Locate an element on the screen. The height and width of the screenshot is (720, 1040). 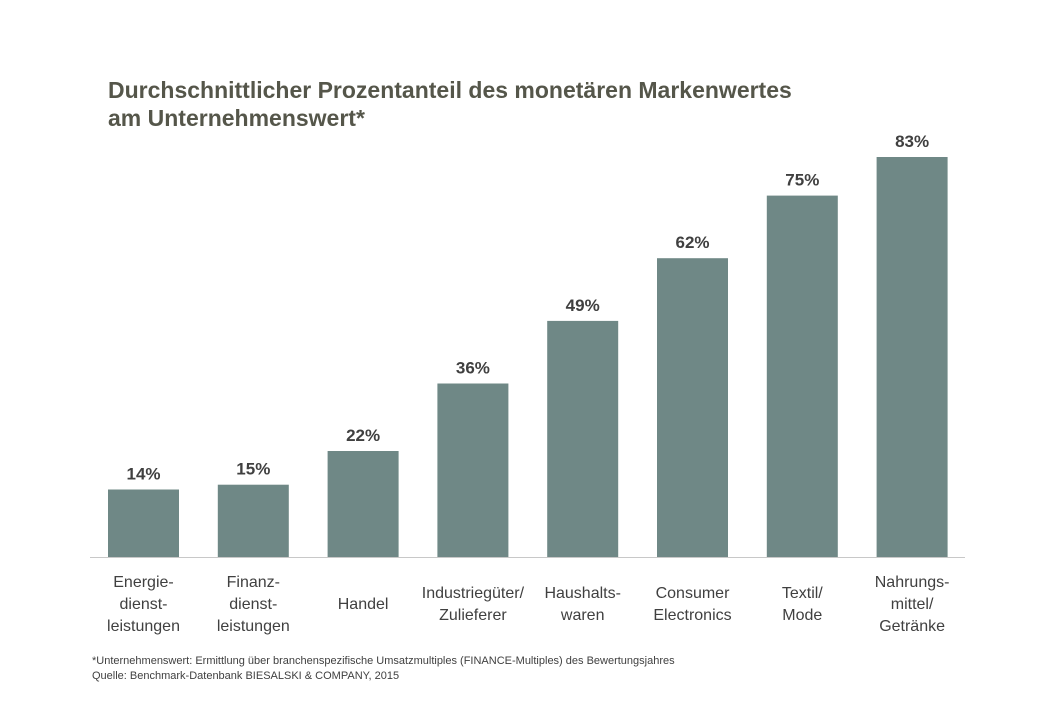
data-label: 15% is located at coordinates (253, 469).